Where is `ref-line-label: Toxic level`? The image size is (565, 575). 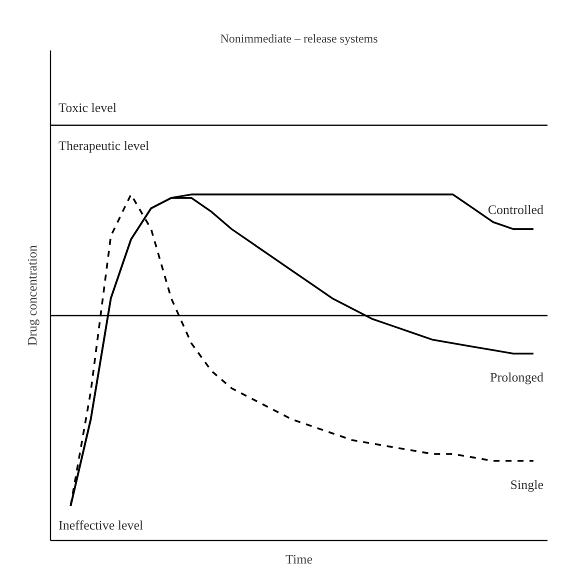
ref-line-label: Toxic level is located at coordinates (87, 108).